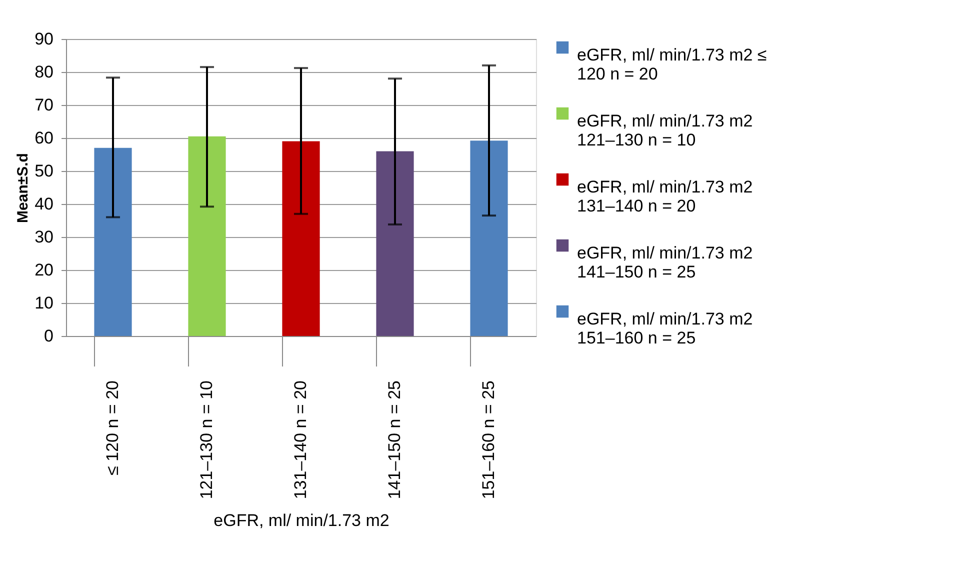 The image size is (958, 580). I want to click on legend-label: eGFR, ml/ min/1.73 m2 141–150 n = 25, so click(665, 263).